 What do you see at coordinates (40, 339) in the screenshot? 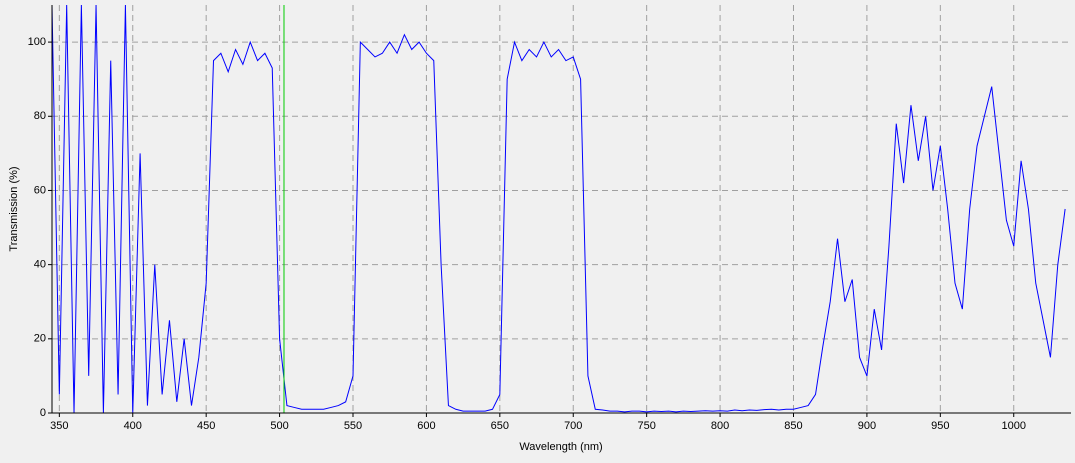
I see `y-tick-label: 20` at bounding box center [40, 339].